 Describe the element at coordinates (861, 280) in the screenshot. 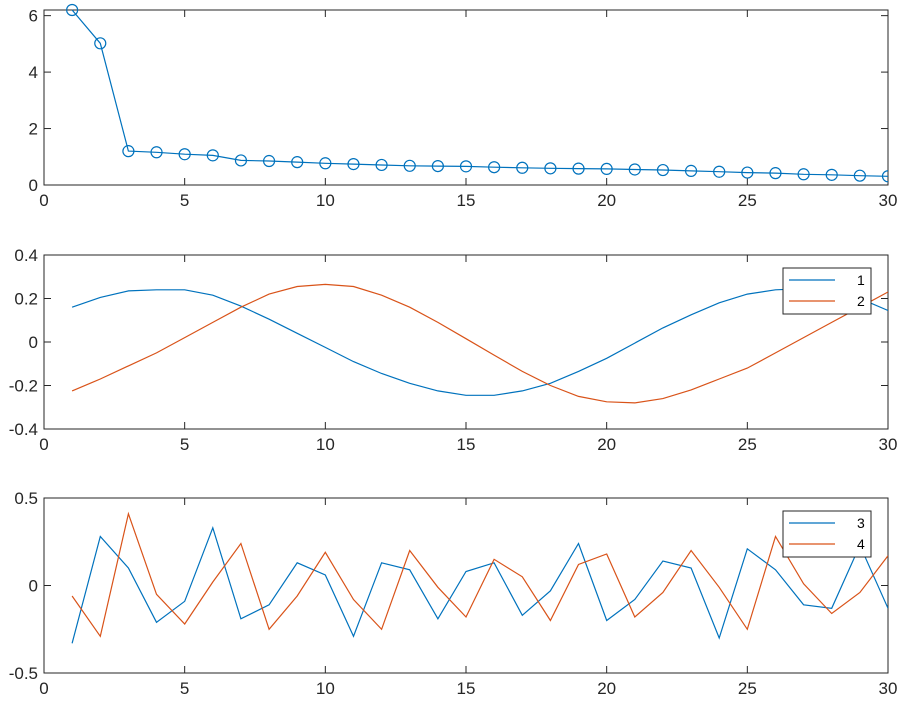

I see `legend-label: 1` at that location.